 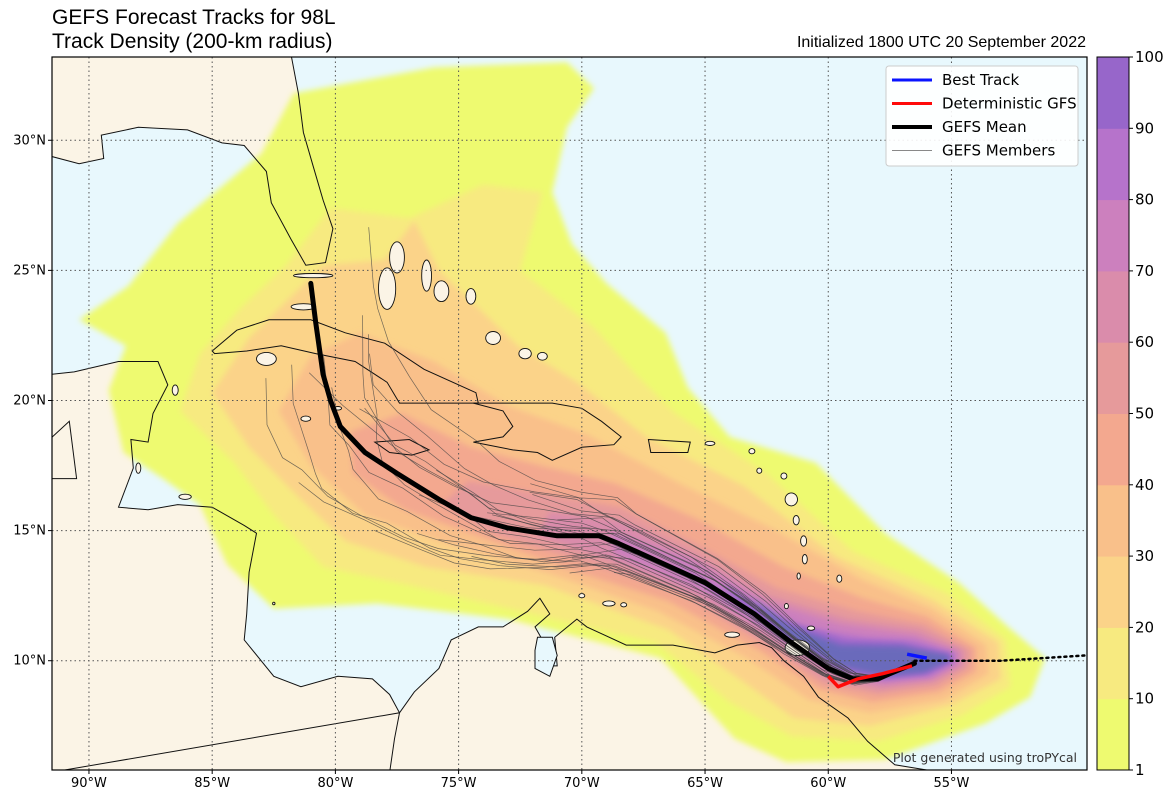 What do you see at coordinates (1144, 128) in the screenshot?
I see `colorbar-tick-label: 90` at bounding box center [1144, 128].